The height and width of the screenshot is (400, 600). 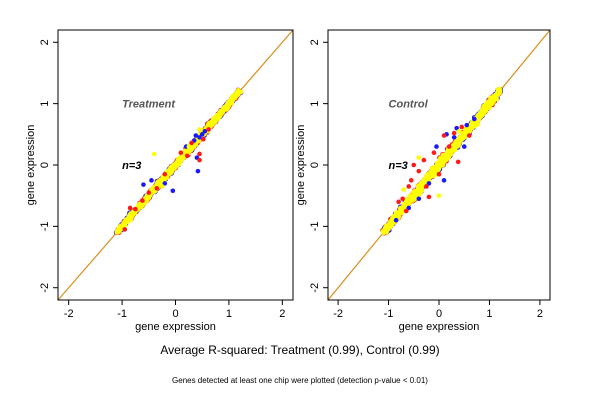 I want to click on x-tick-label: 0, so click(x=439, y=314).